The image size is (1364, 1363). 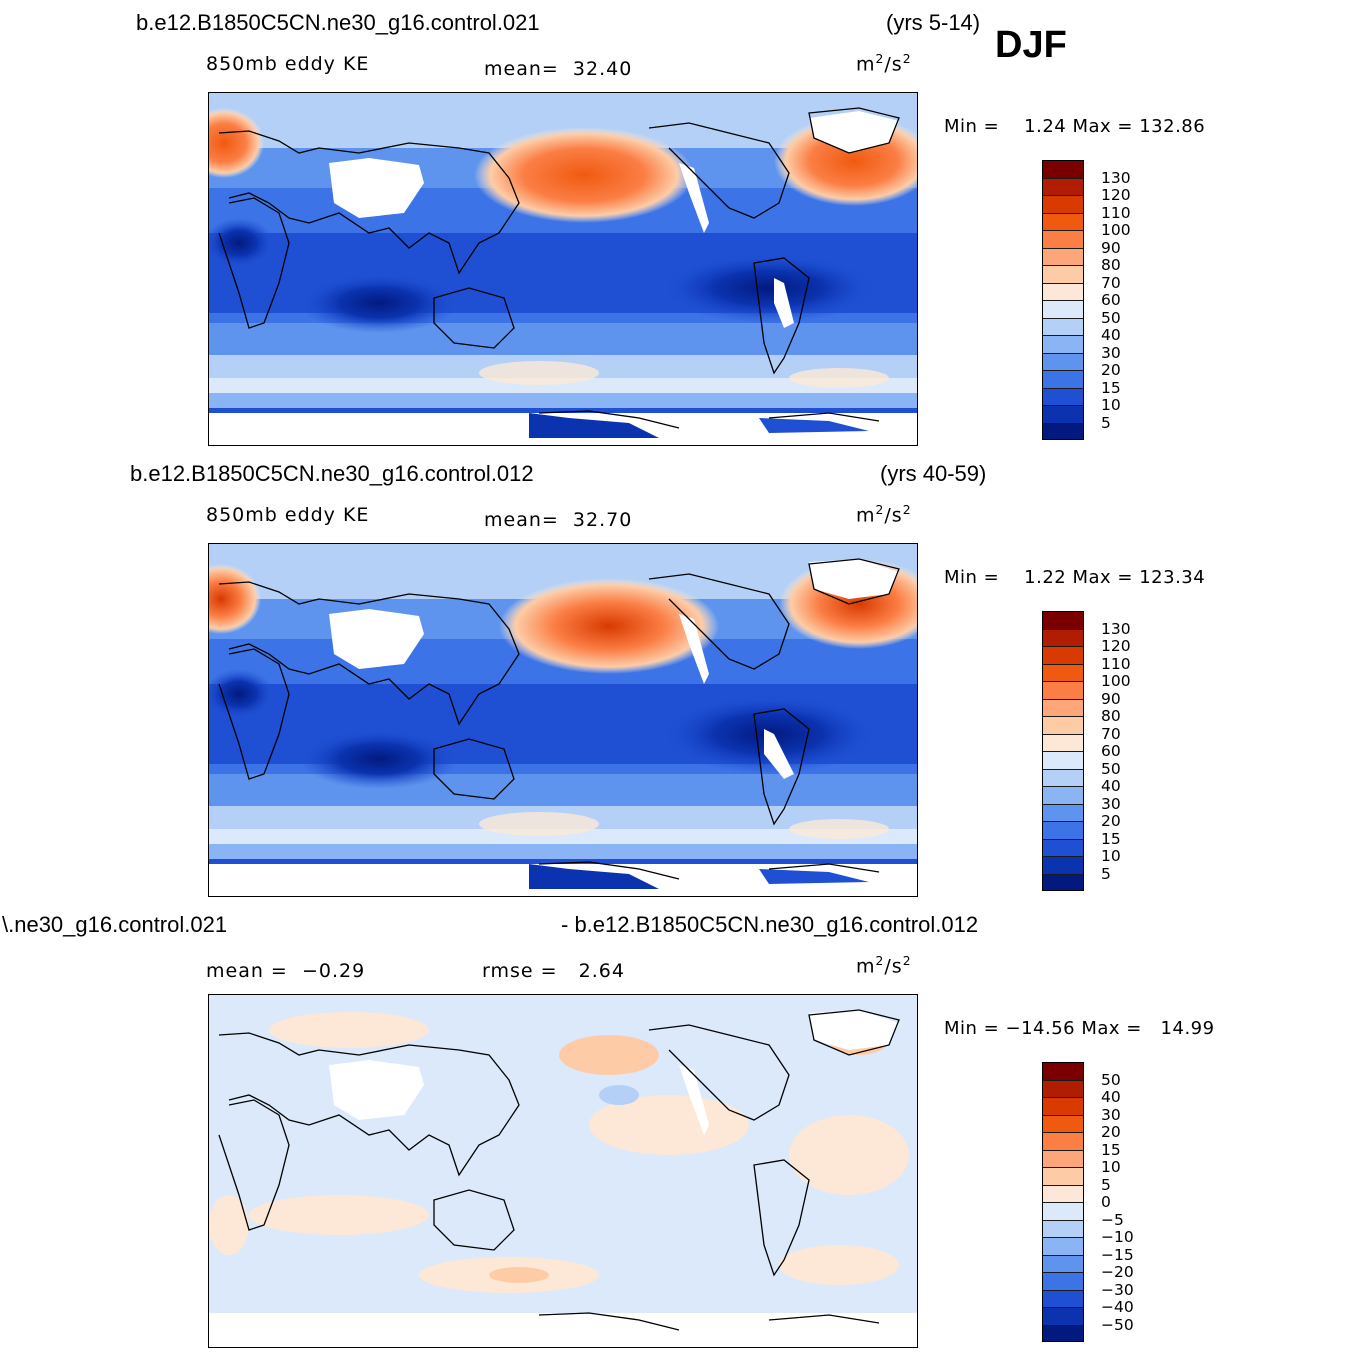 What do you see at coordinates (602, 69) in the screenshot?
I see `panel1-mean-value: 32.40` at bounding box center [602, 69].